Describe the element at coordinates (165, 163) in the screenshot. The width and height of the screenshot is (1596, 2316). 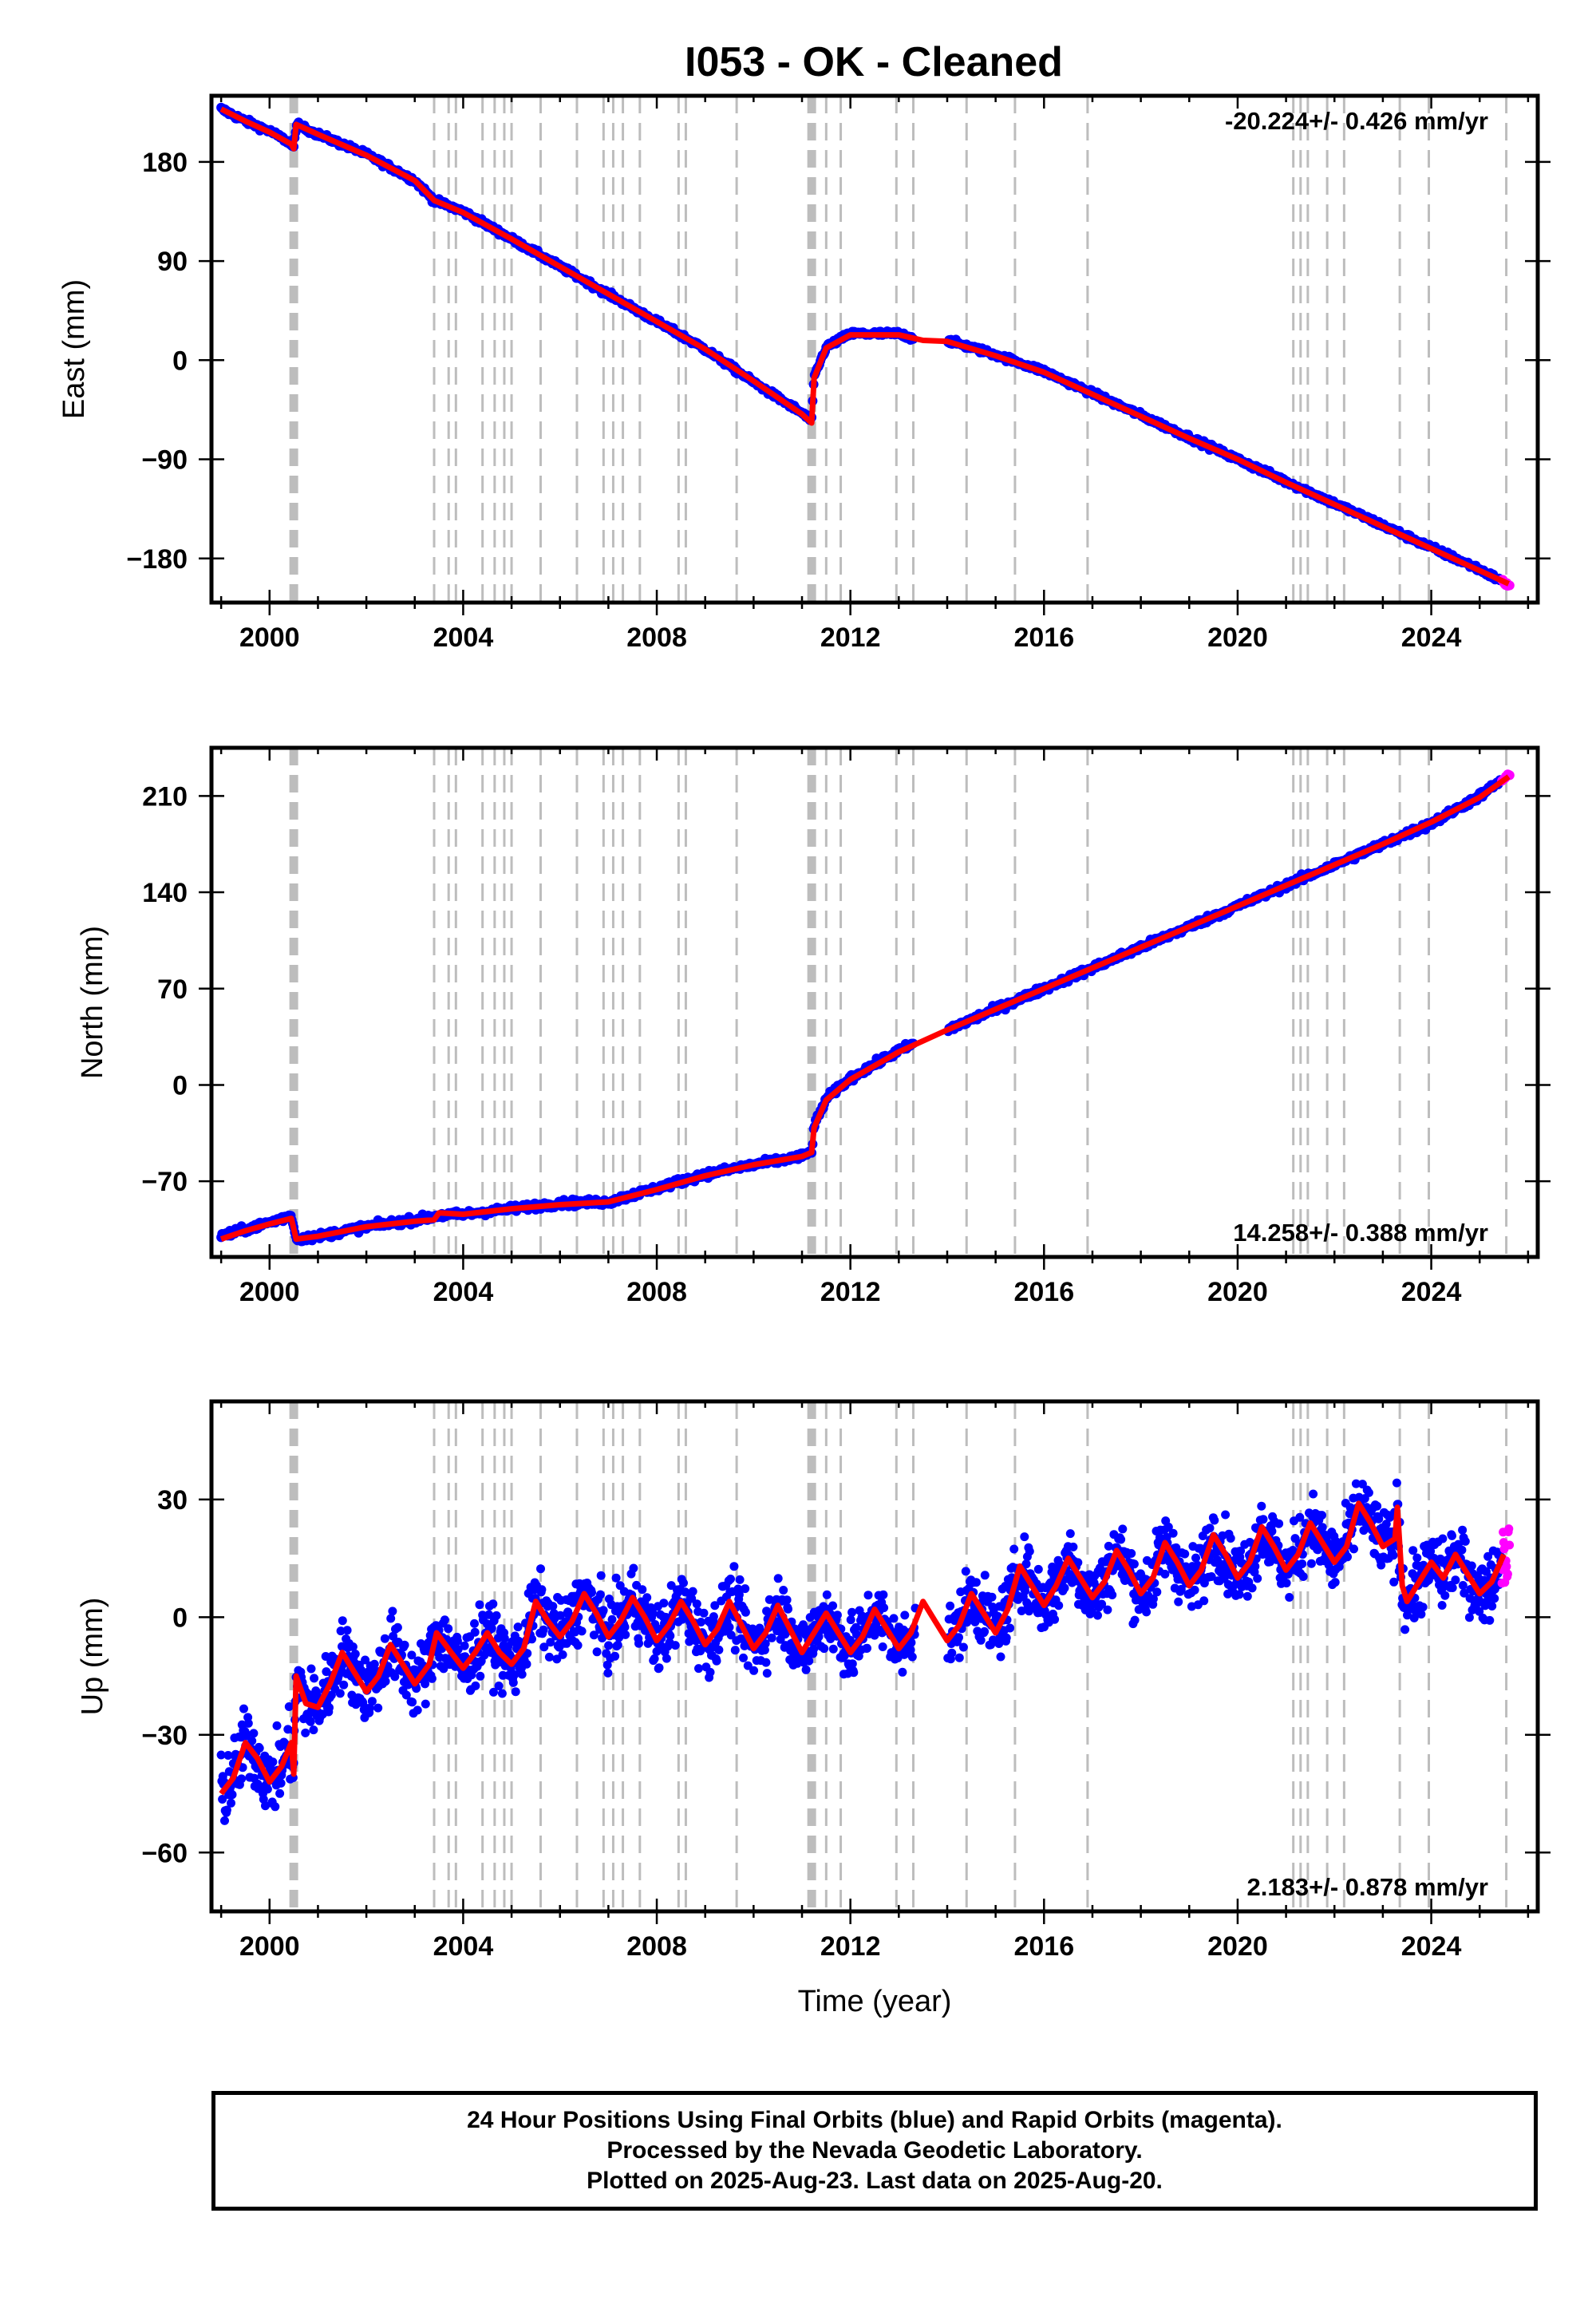
I see `y-tick-label: 180` at that location.